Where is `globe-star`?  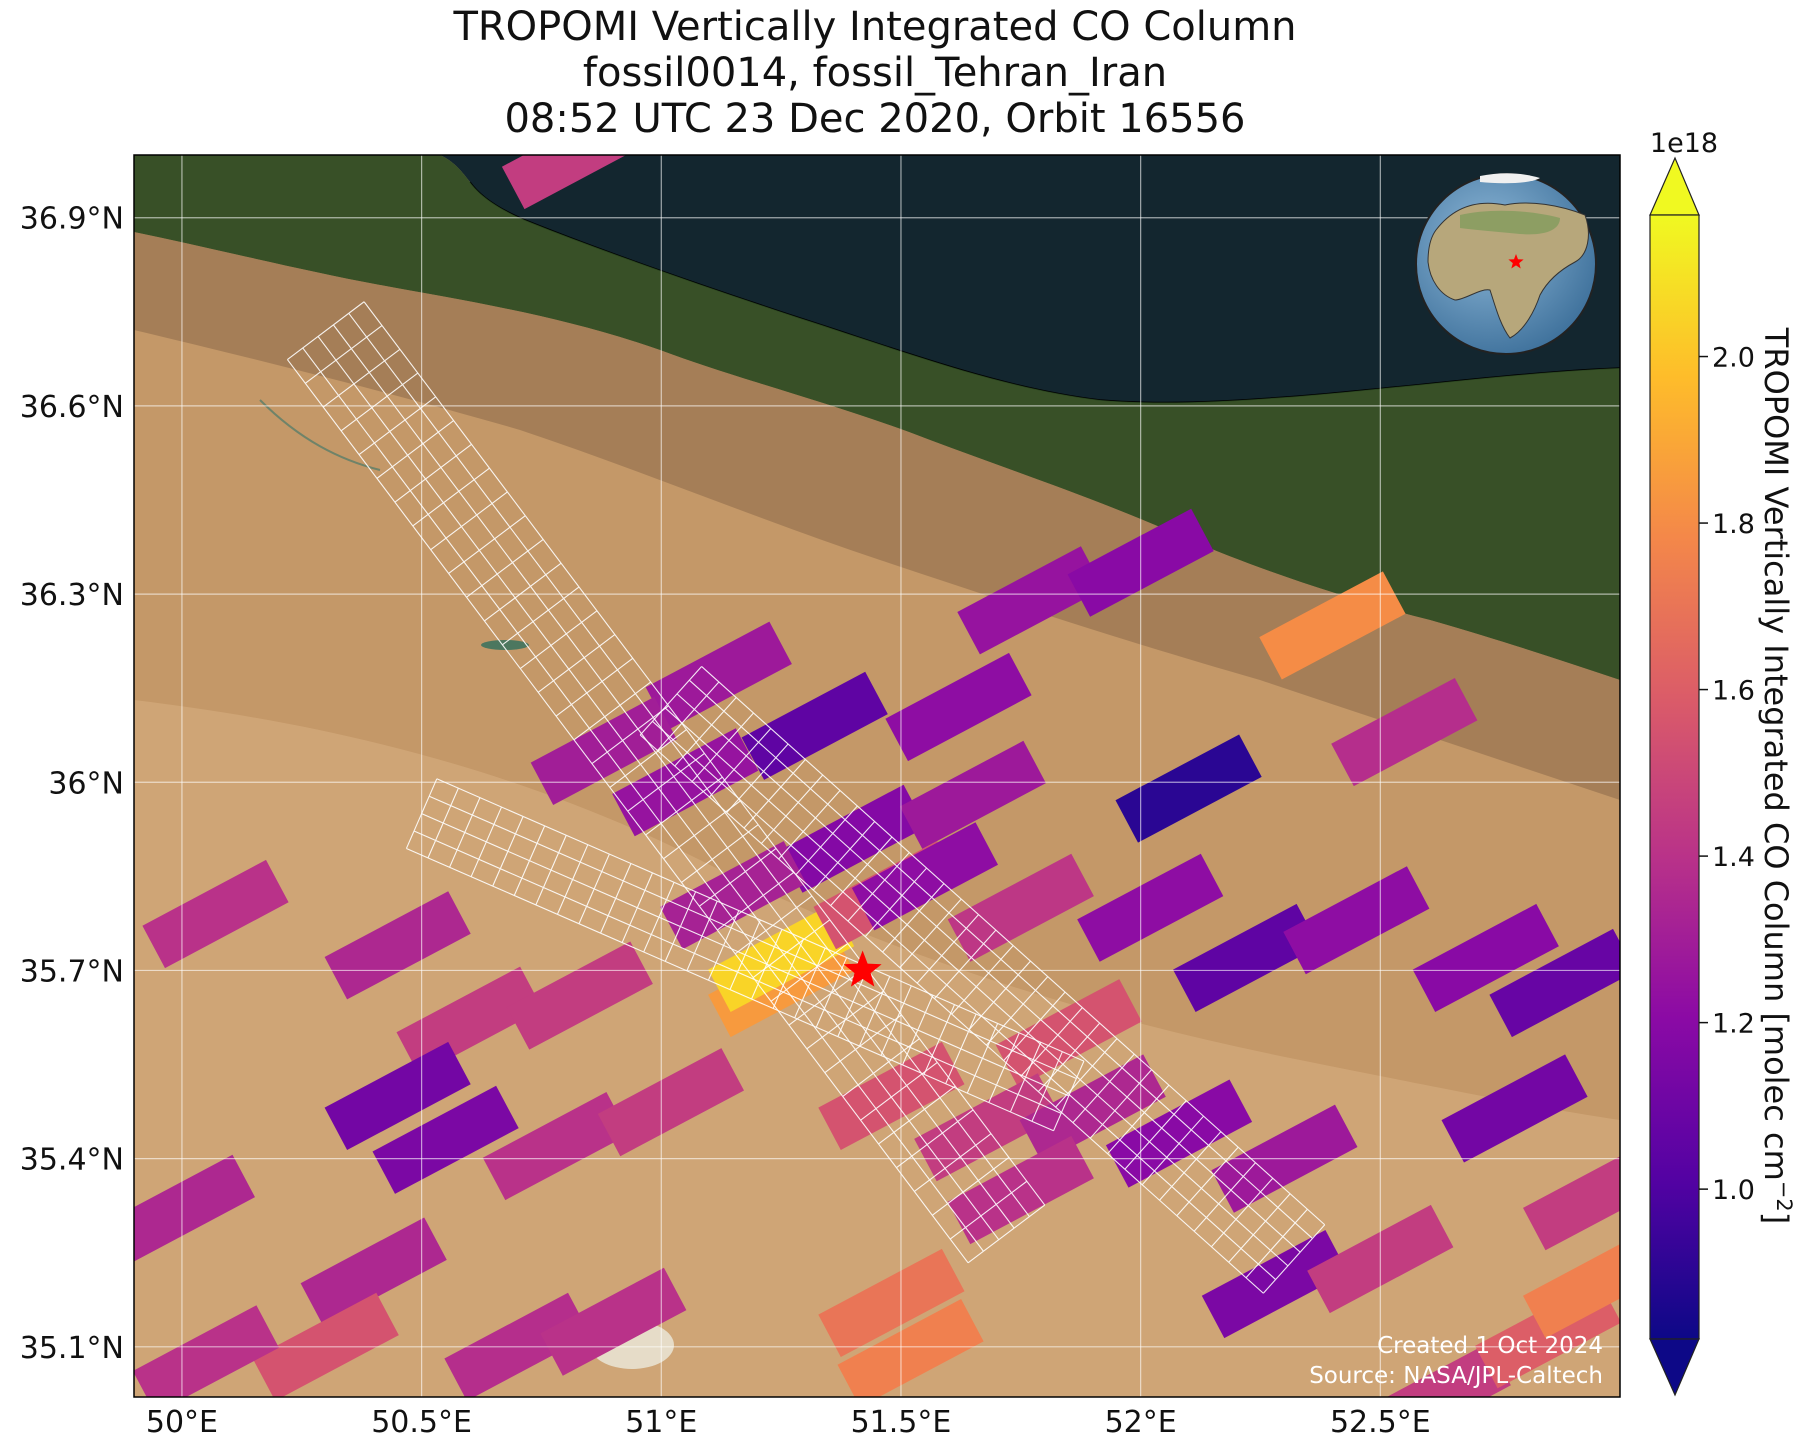 globe-star is located at coordinates (1516, 261).